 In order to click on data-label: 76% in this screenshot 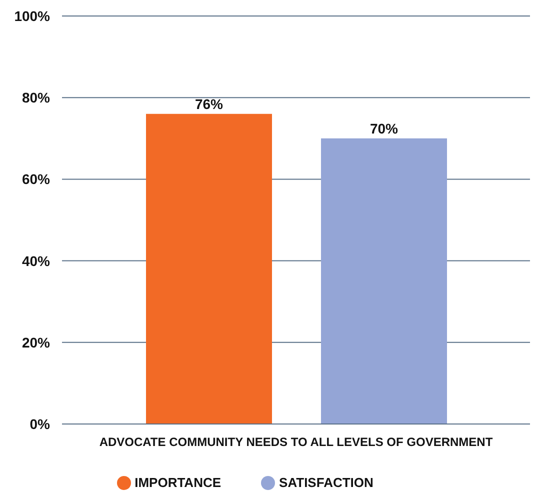, I will do `click(209, 104)`.